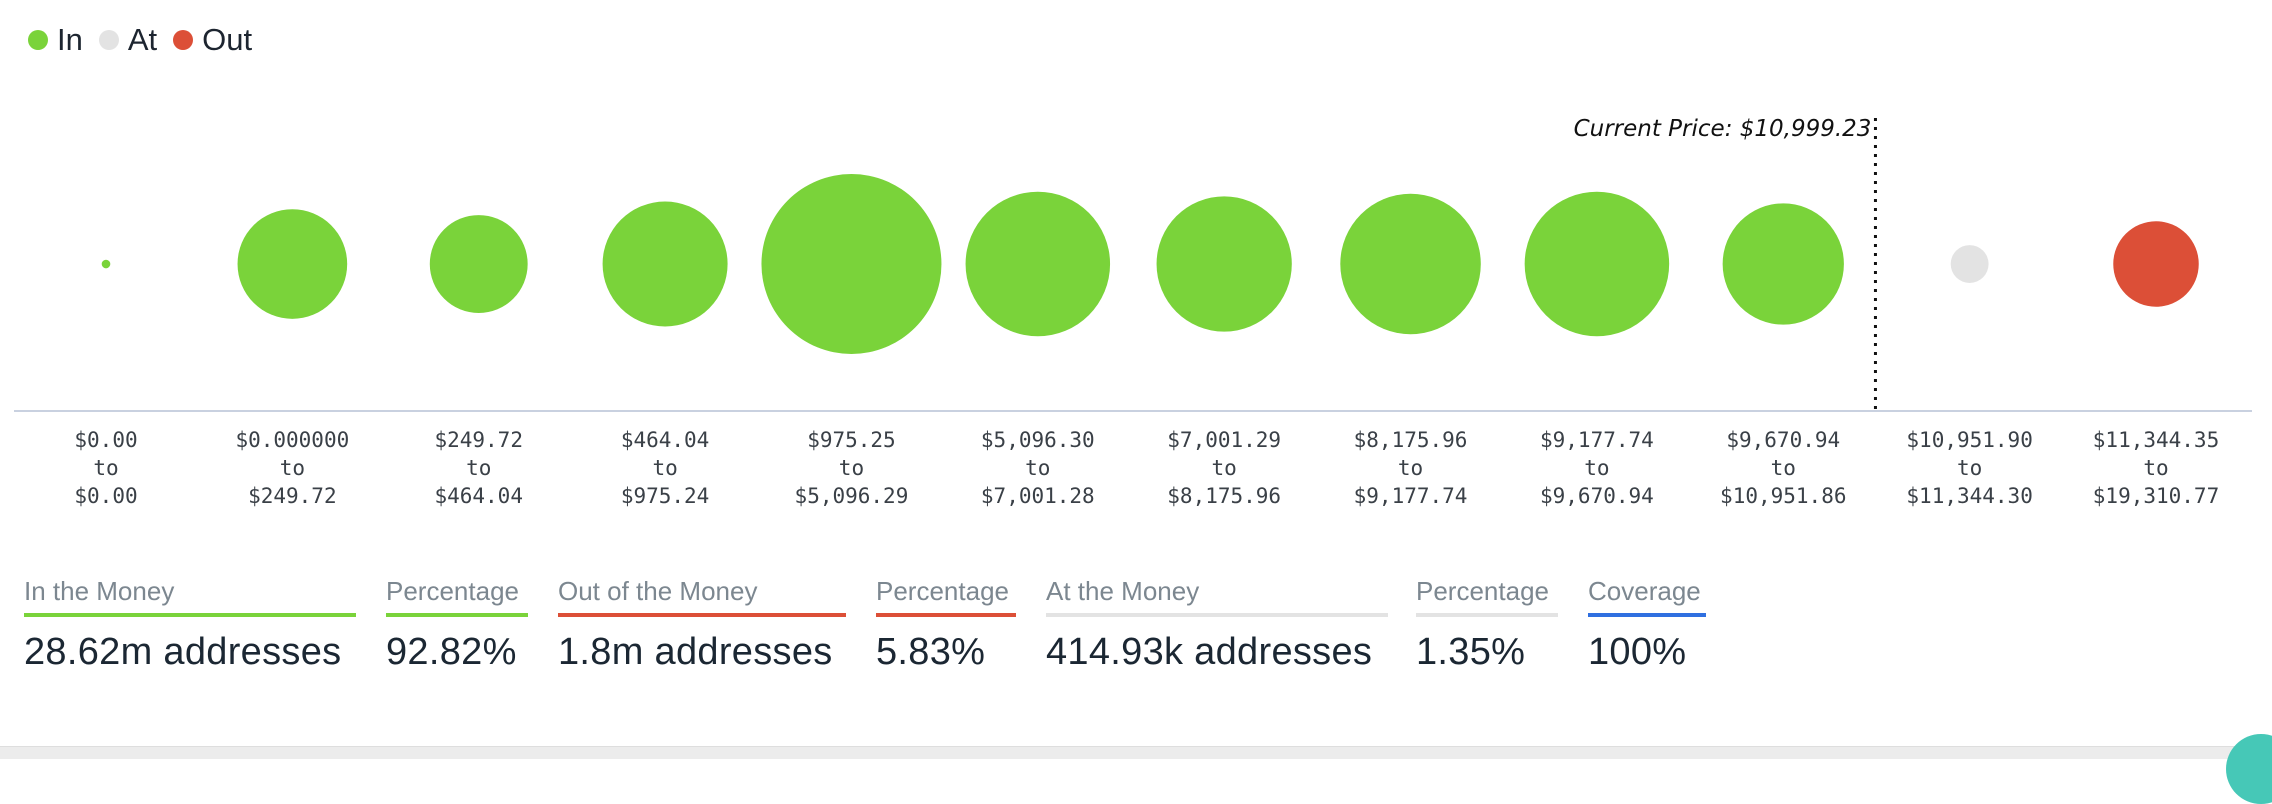  Describe the element at coordinates (183, 40) in the screenshot. I see `legend-dot-out-icon` at that location.